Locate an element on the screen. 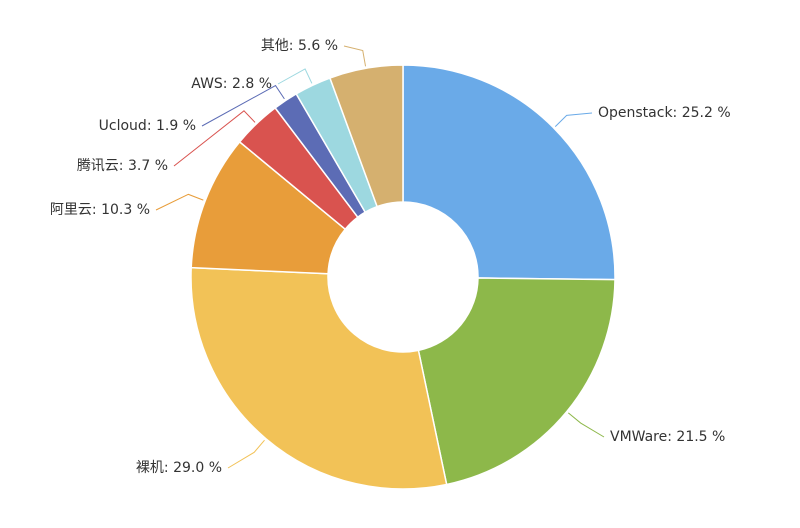 The height and width of the screenshot is (528, 800). data-label: AWS: 2.8 % is located at coordinates (231, 84).